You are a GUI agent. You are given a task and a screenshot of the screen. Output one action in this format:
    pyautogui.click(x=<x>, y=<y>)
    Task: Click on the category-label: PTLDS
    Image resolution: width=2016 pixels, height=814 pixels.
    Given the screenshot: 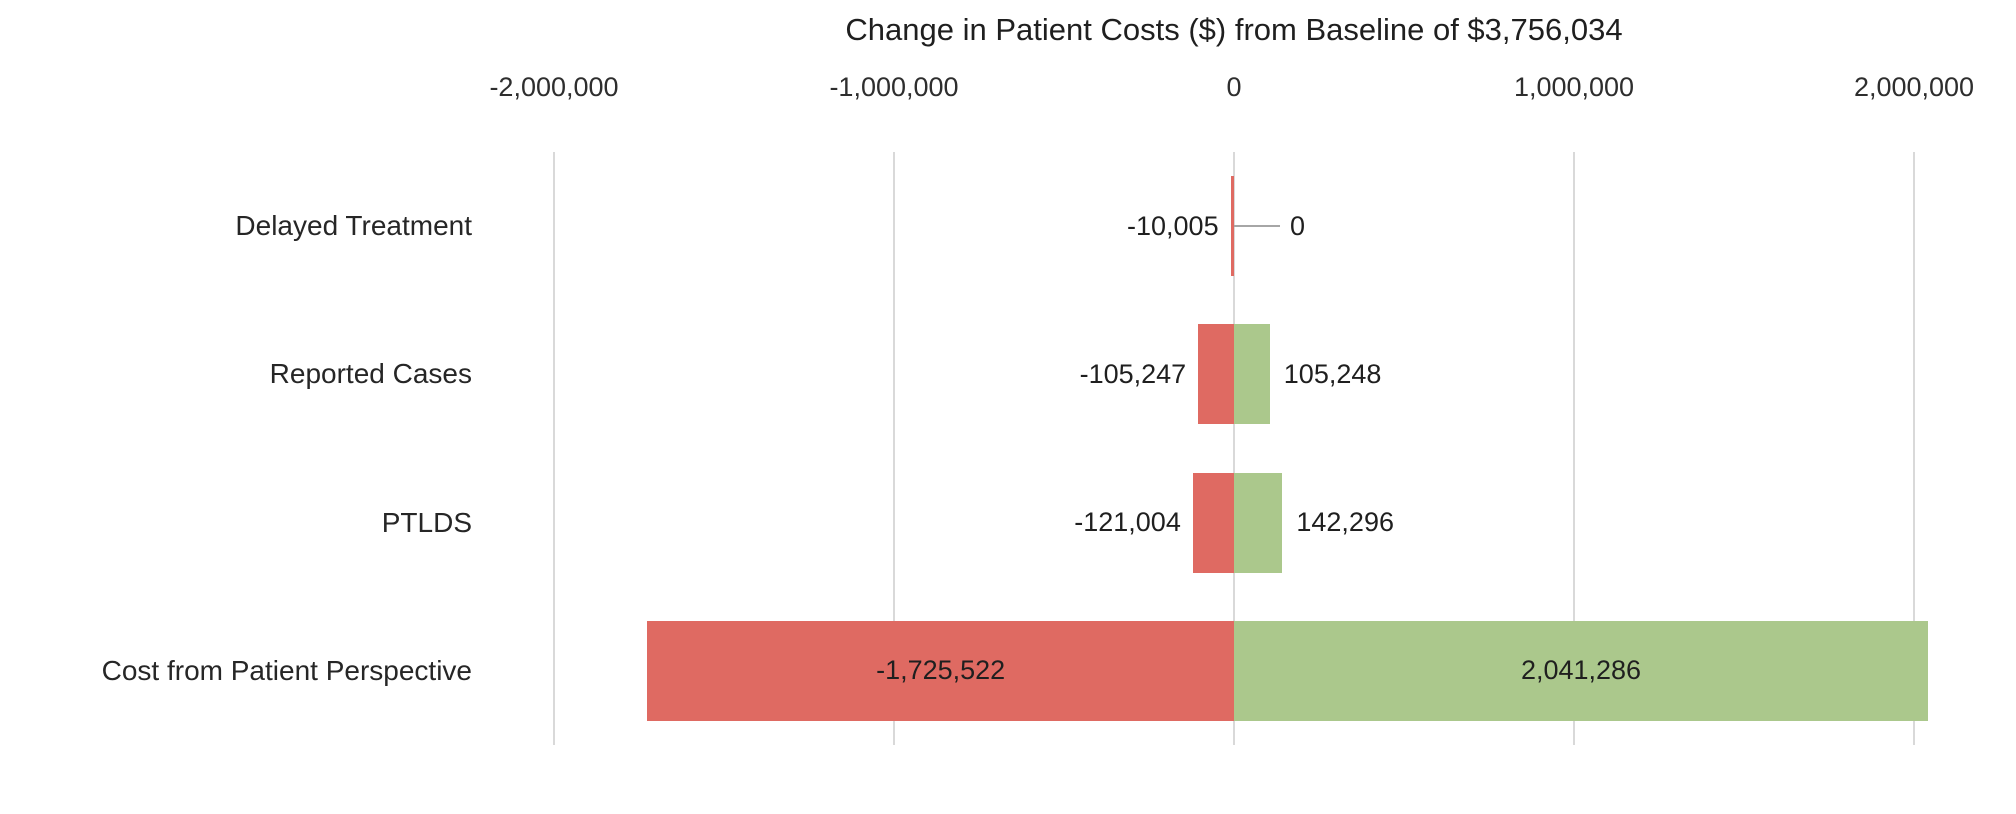 What is the action you would take?
    pyautogui.click(x=426, y=522)
    